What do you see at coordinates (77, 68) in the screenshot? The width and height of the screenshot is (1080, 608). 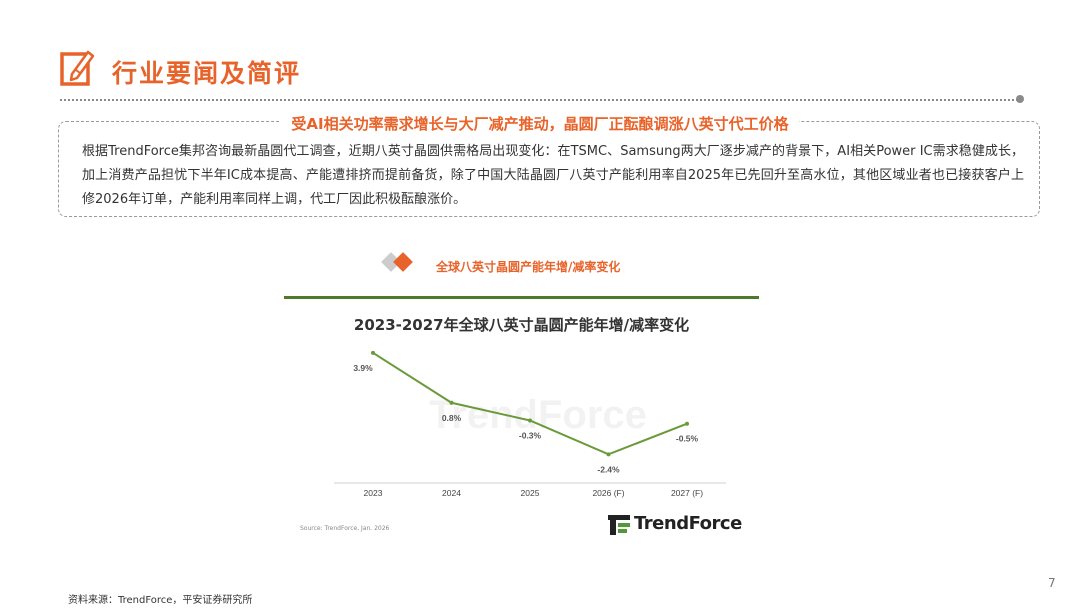 I see `pencil-note-icon` at bounding box center [77, 68].